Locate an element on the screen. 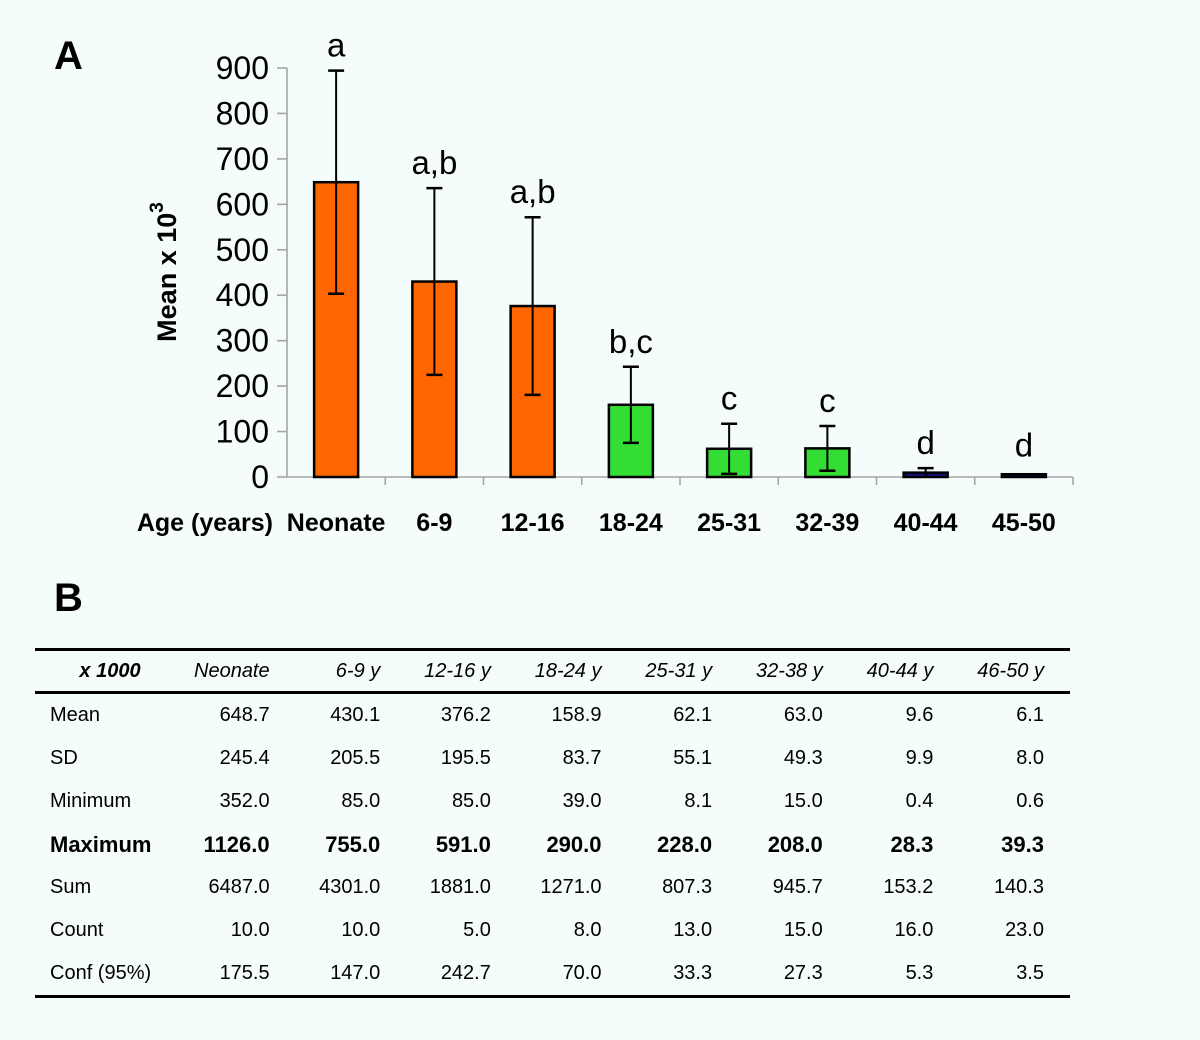 This screenshot has height=1040, width=1200. x-category-label: 25-31 is located at coordinates (729, 523).